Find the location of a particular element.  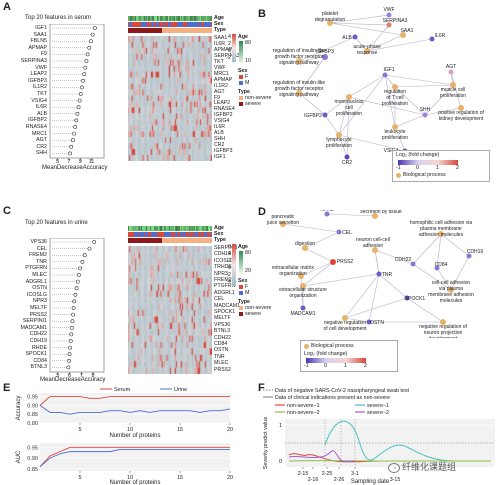

network-node-label: IGF1 is located at coordinates (388, 70).